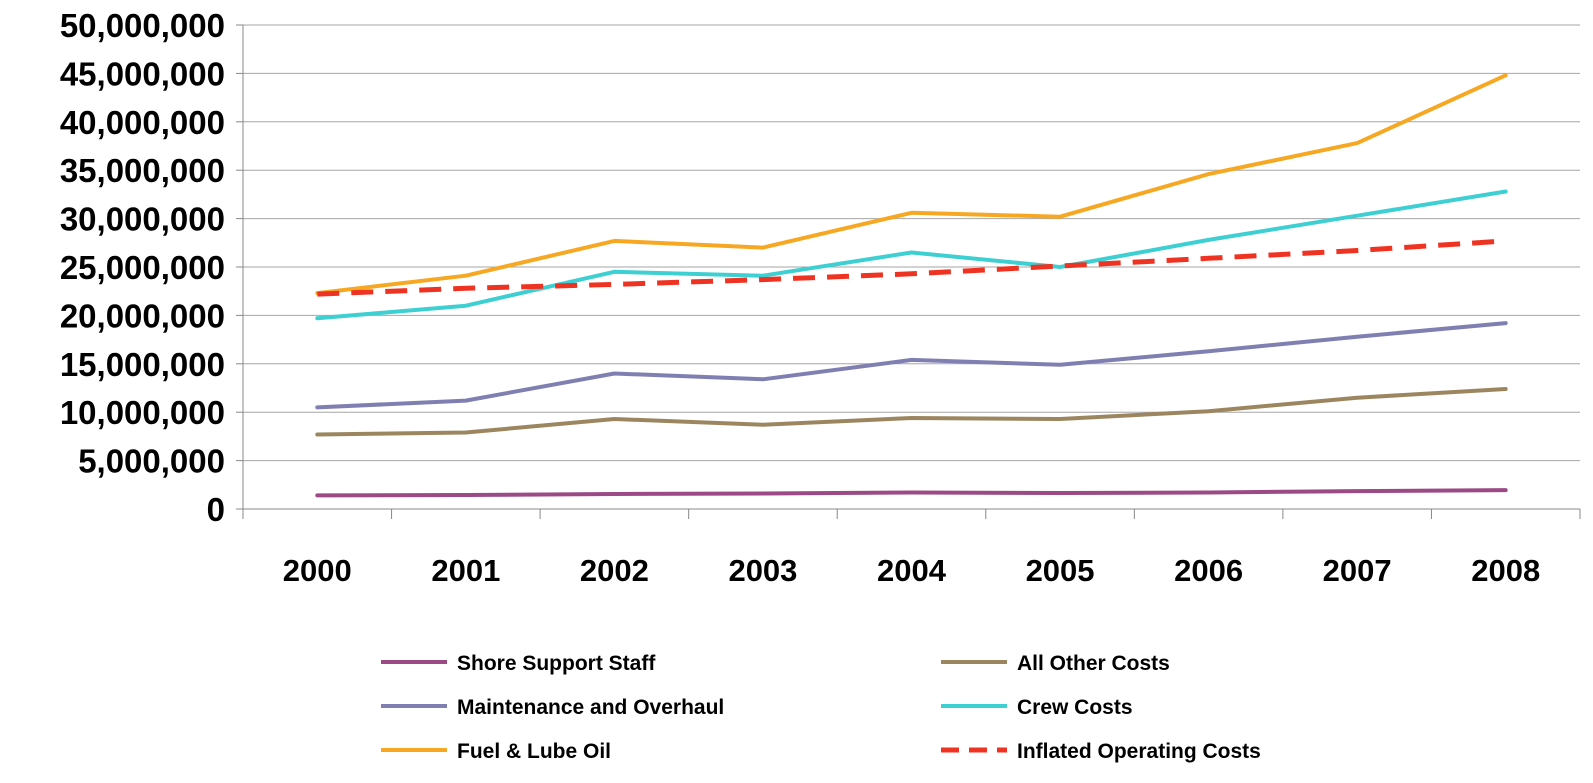 The height and width of the screenshot is (783, 1593). I want to click on x-tick-label: 2001, so click(465, 570).